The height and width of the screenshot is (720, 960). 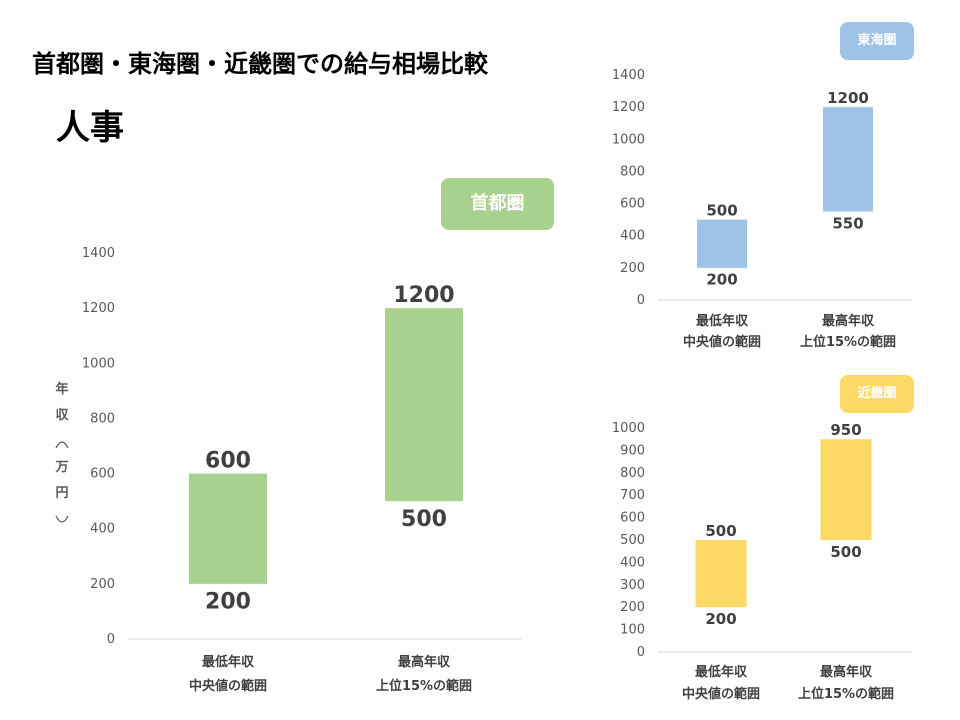 What do you see at coordinates (90, 128) in the screenshot?
I see `page-subtitle: 人事` at bounding box center [90, 128].